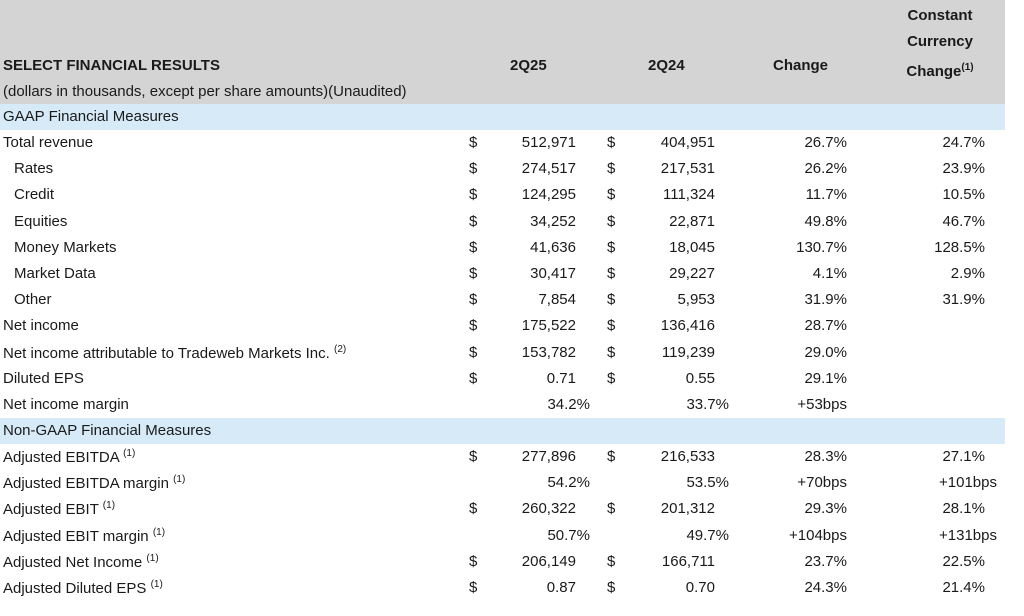 This screenshot has width=1024, height=616. I want to click on constant-currency-value: 22.5%, so click(963, 561).